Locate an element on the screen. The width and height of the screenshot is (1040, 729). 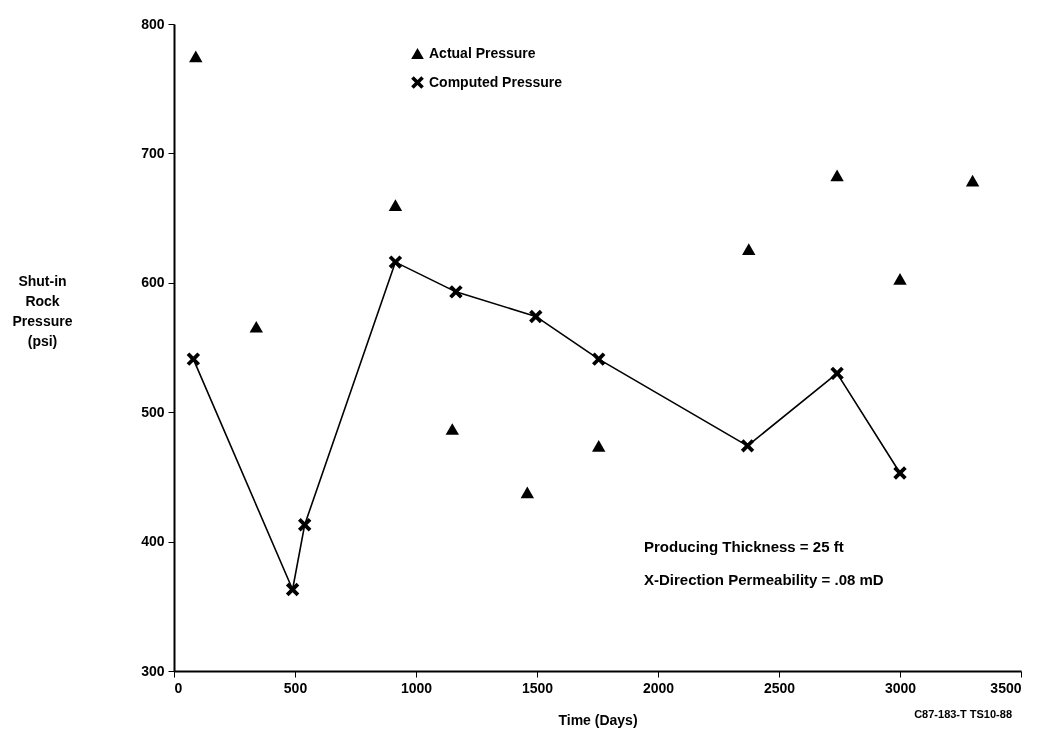
y-tick-label: 400 is located at coordinates (153, 541).